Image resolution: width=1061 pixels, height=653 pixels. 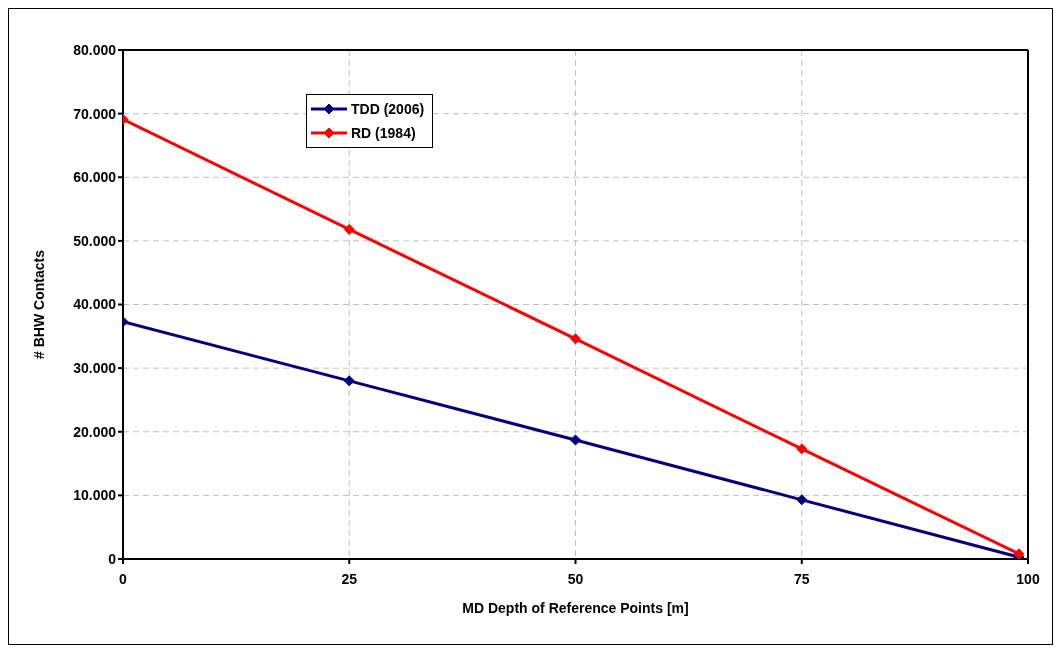 I want to click on x-tick-label: 75, so click(x=801, y=578).